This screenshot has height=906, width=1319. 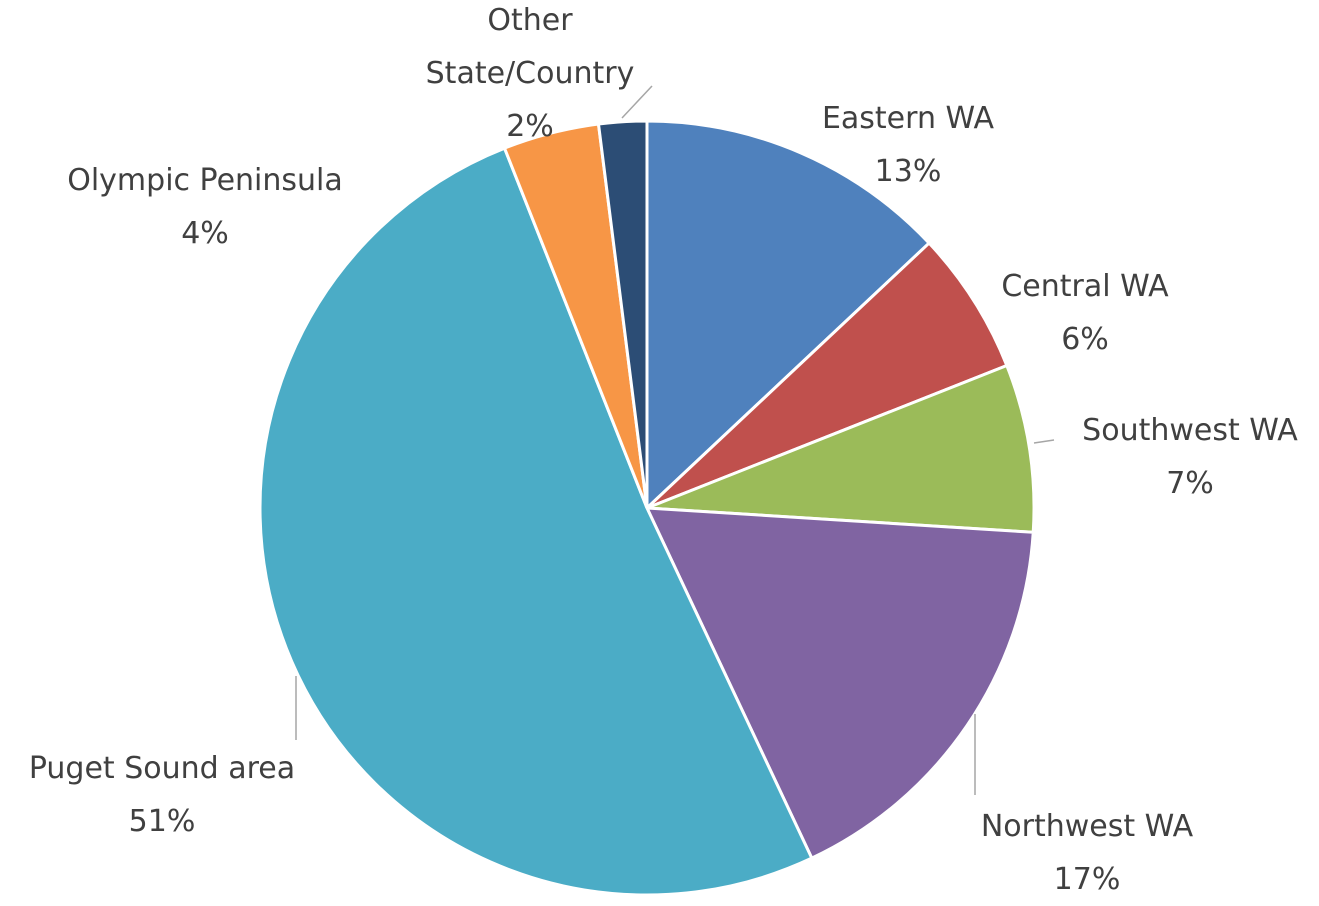 What do you see at coordinates (1169, 457) in the screenshot?
I see `data-label: Southwest WA 7%` at bounding box center [1169, 457].